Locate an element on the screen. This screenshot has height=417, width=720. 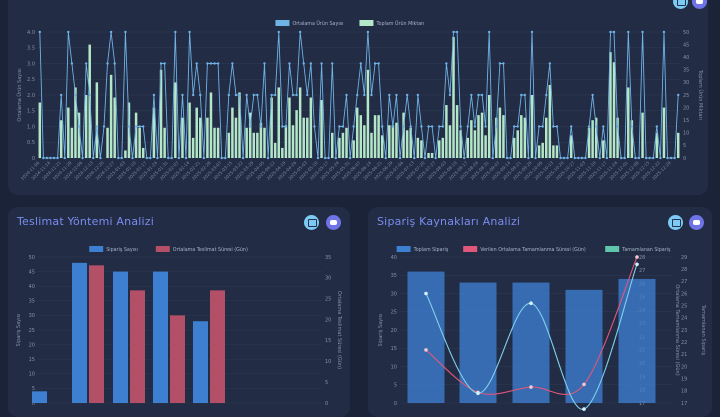
y-axis-label-left: Sipariş Sayısı is located at coordinates (19, 329).